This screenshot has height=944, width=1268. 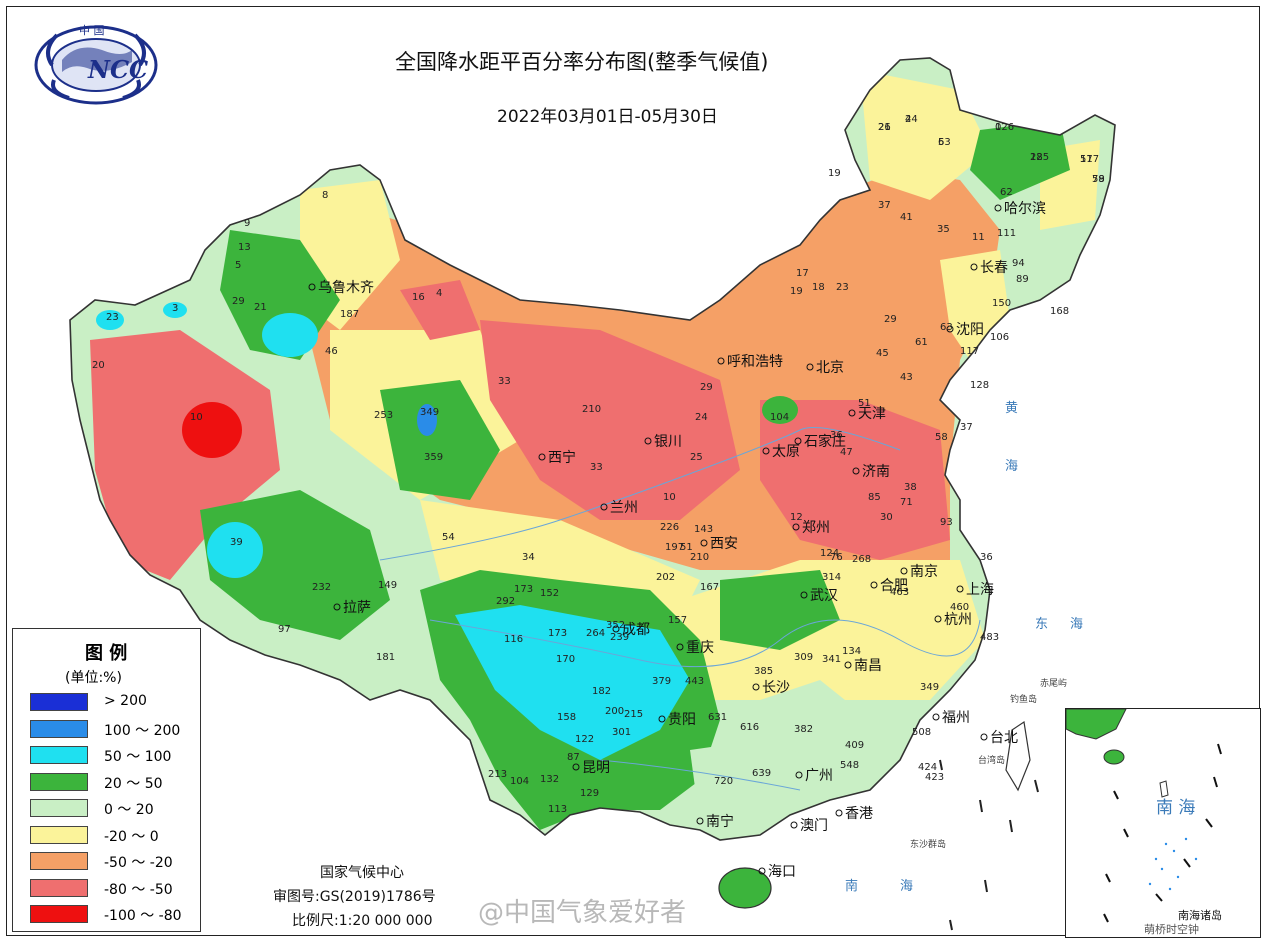 What do you see at coordinates (528, 557) in the screenshot?
I see `station-value: 34` at bounding box center [528, 557].